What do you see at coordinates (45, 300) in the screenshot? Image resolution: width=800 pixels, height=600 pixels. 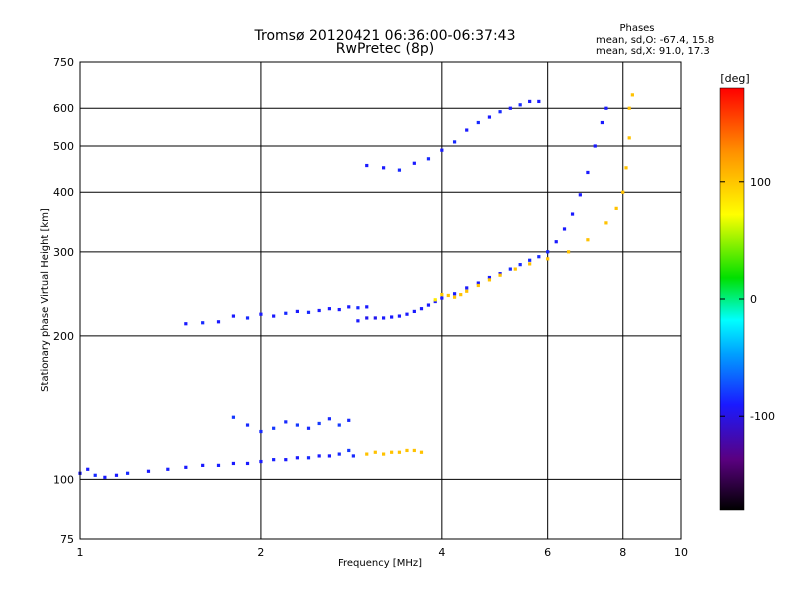 I see `y-axis-label: Stationary phase Virtual Height [km]` at bounding box center [45, 300].